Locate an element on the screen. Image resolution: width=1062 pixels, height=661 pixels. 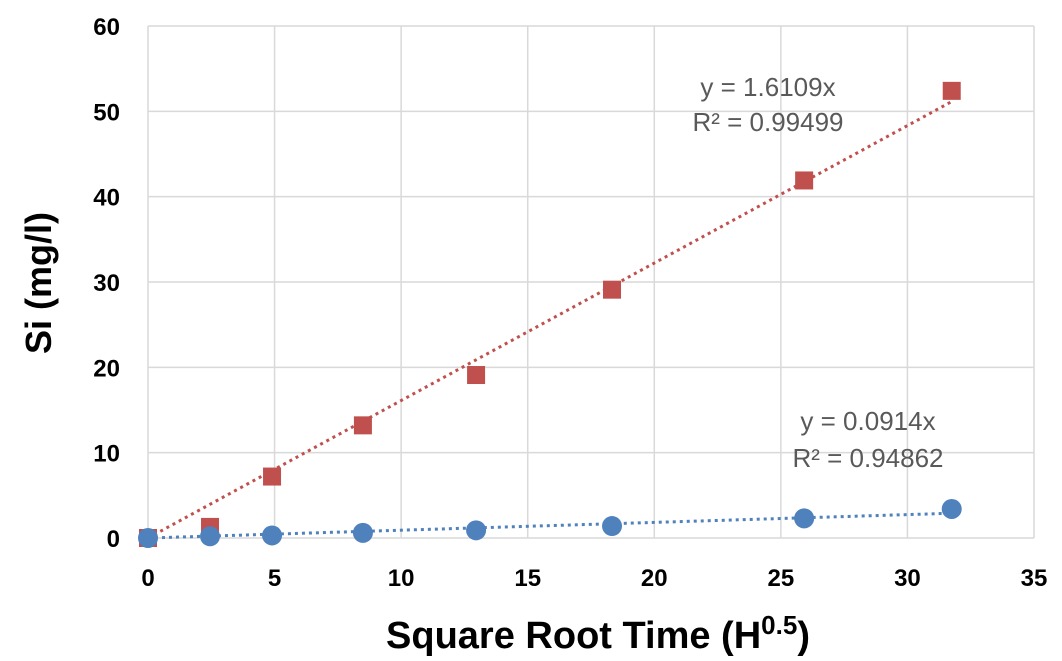
x-axis-title: Square Root Time (H0.5) is located at coordinates (598, 633).